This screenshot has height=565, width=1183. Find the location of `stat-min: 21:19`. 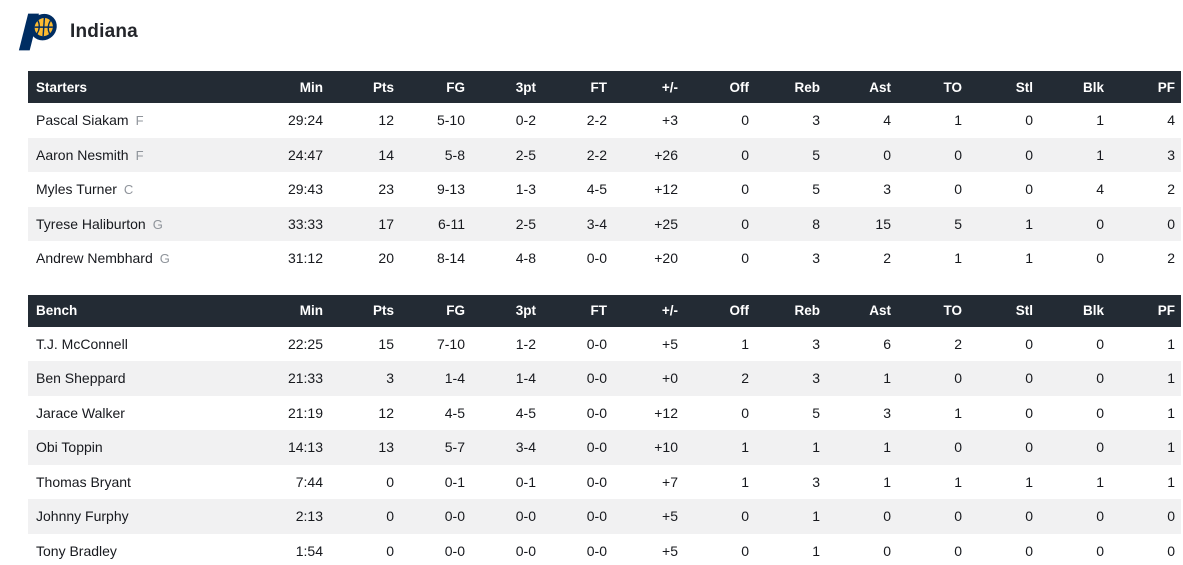

stat-min: 21:19 is located at coordinates (305, 412).